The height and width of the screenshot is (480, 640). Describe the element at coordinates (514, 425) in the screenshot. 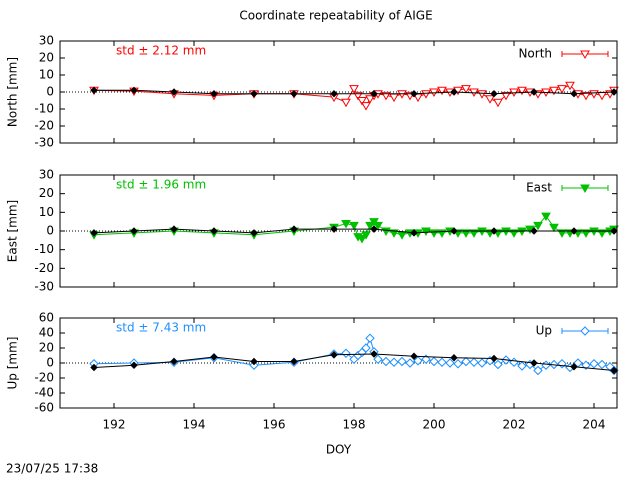

I see `x-tick-label: 202` at that location.